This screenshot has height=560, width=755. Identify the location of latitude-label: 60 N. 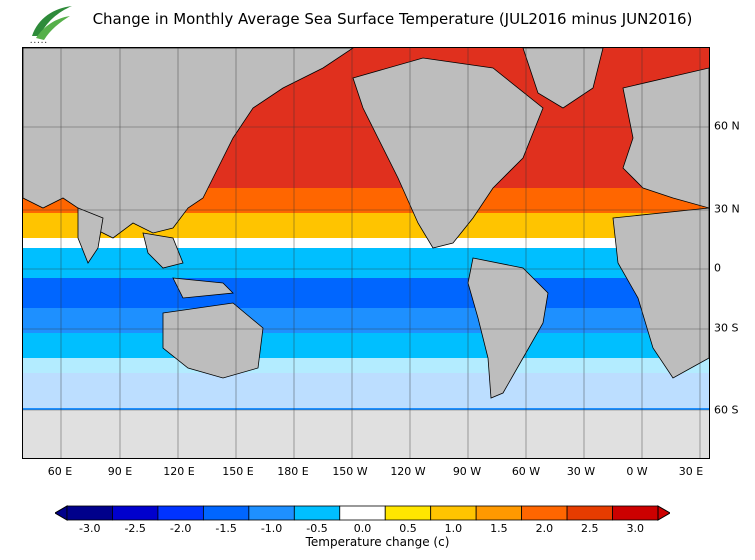
(727, 126).